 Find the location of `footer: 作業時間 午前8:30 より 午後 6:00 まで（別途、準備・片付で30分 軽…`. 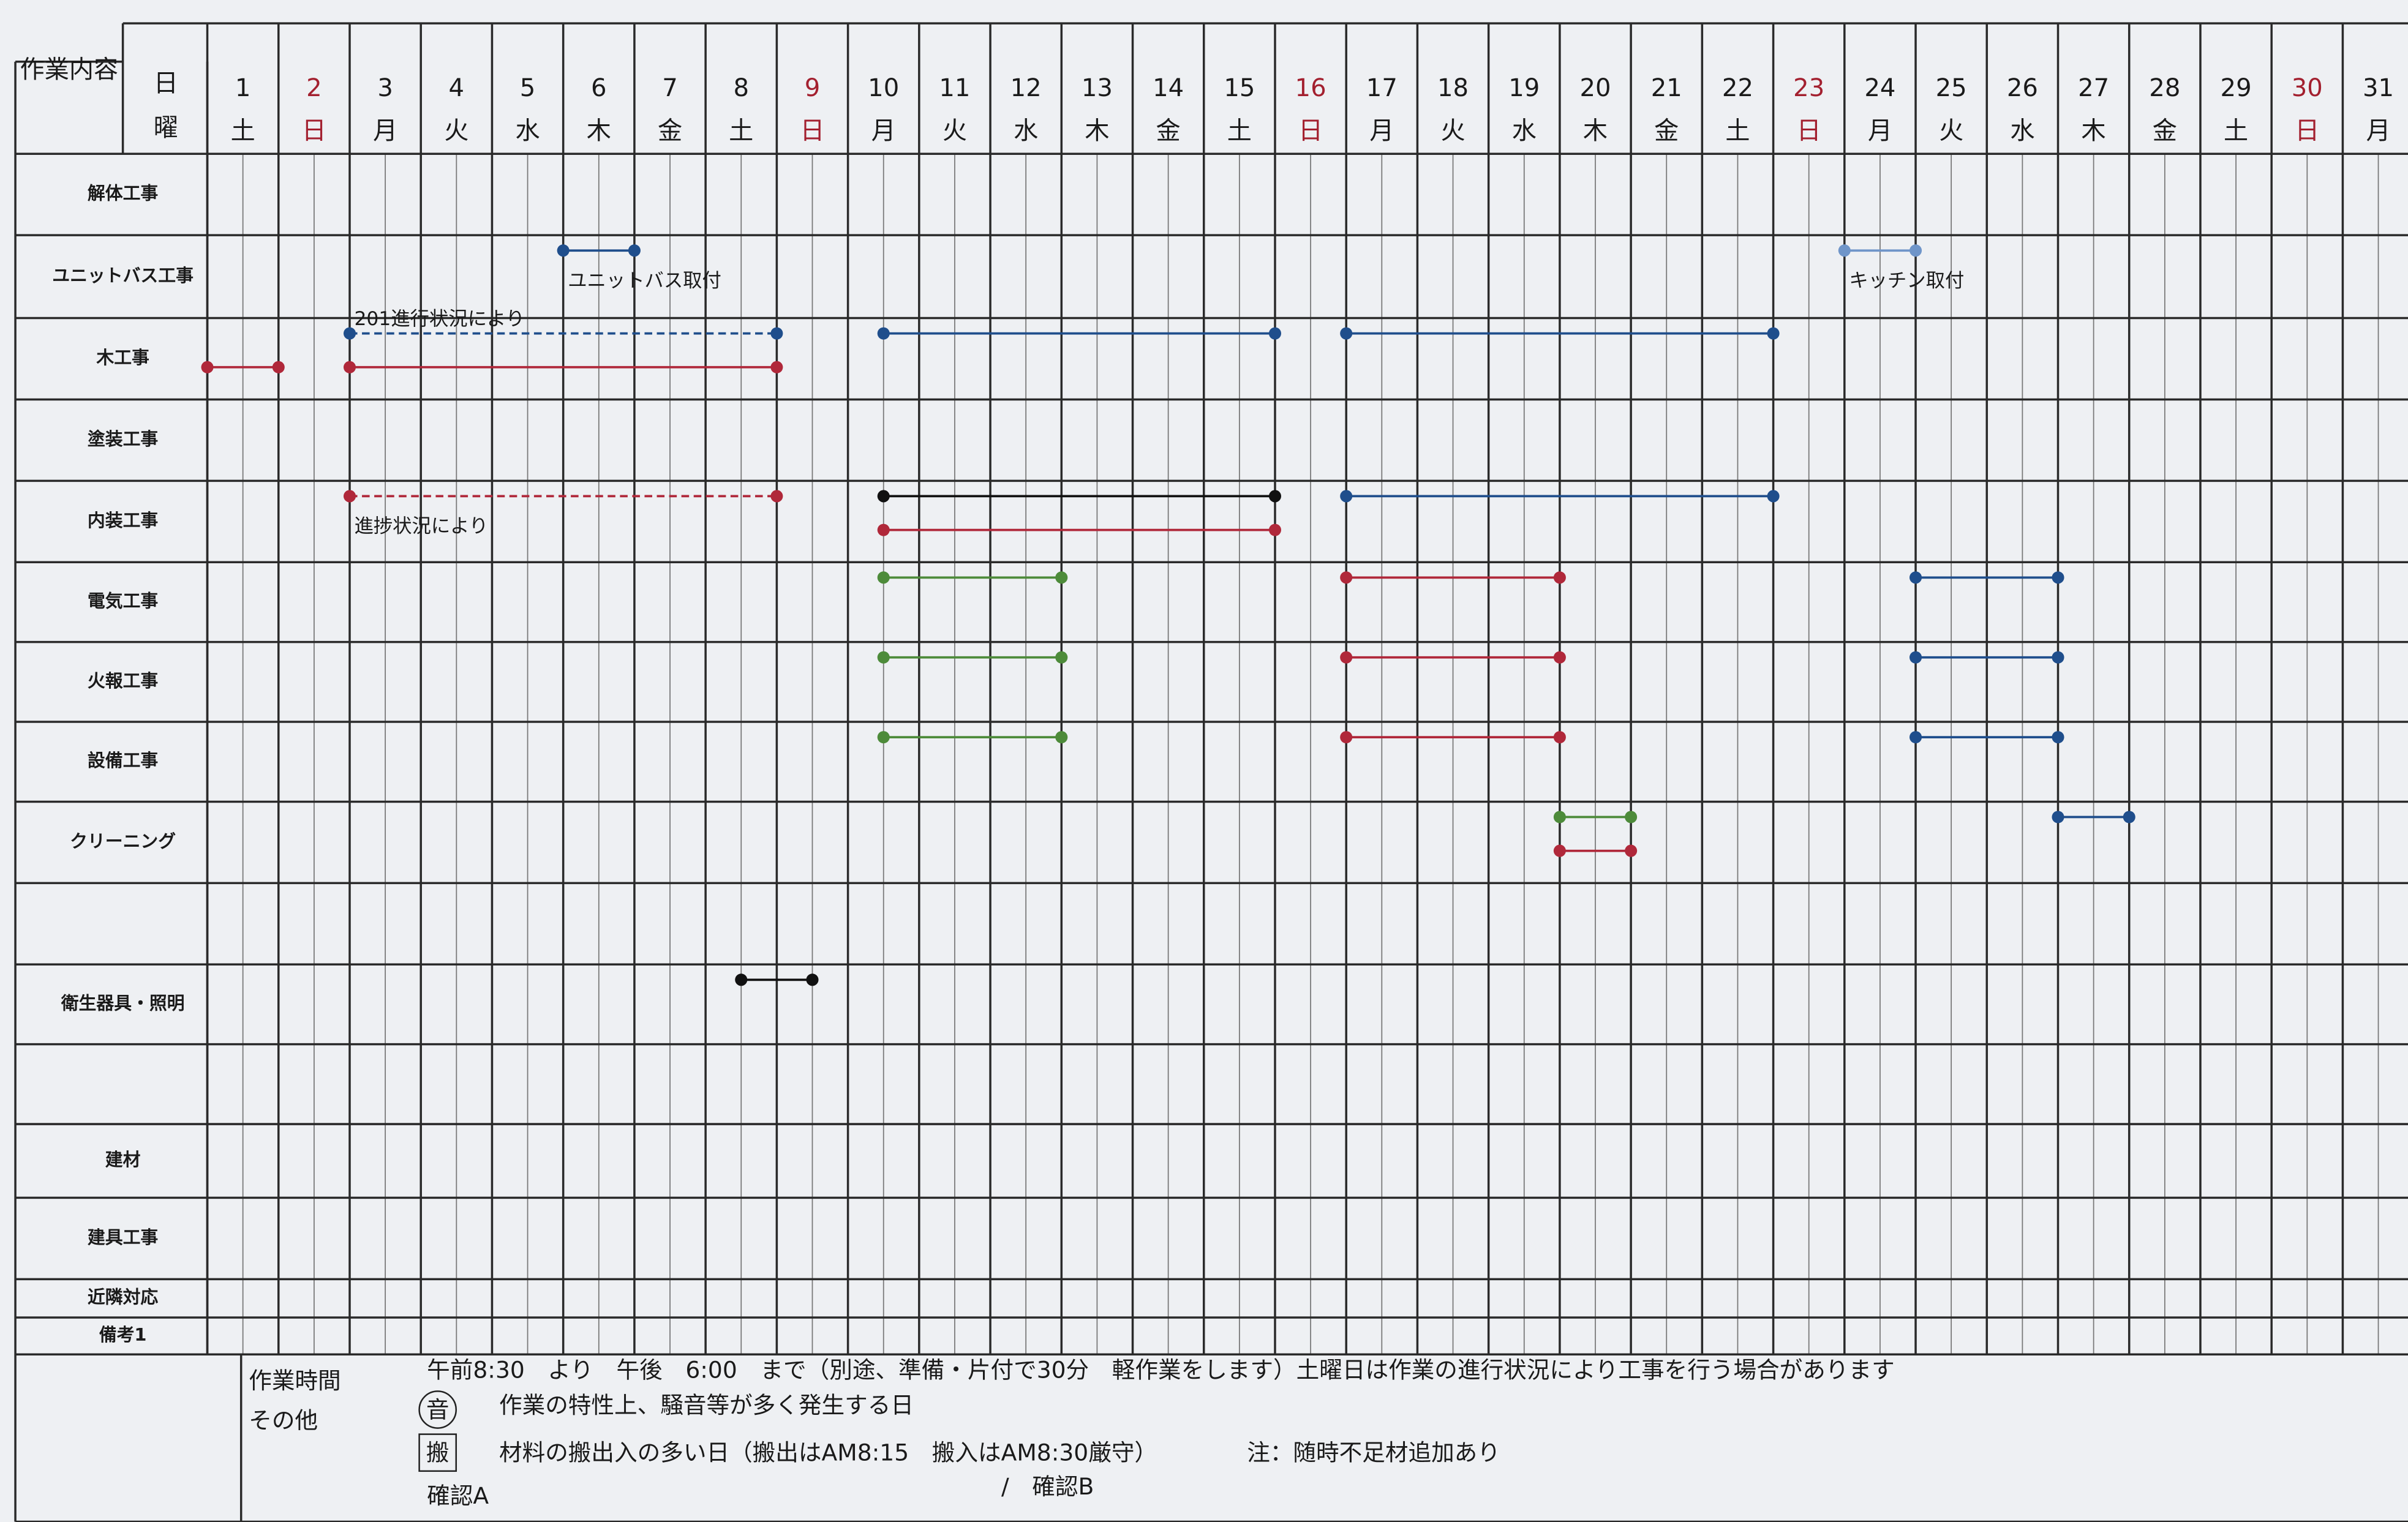

footer: 作業時間 午前8:30 より 午後 6:00 まで（別途、準備・片付で30分 軽… is located at coordinates (1071, 1432).